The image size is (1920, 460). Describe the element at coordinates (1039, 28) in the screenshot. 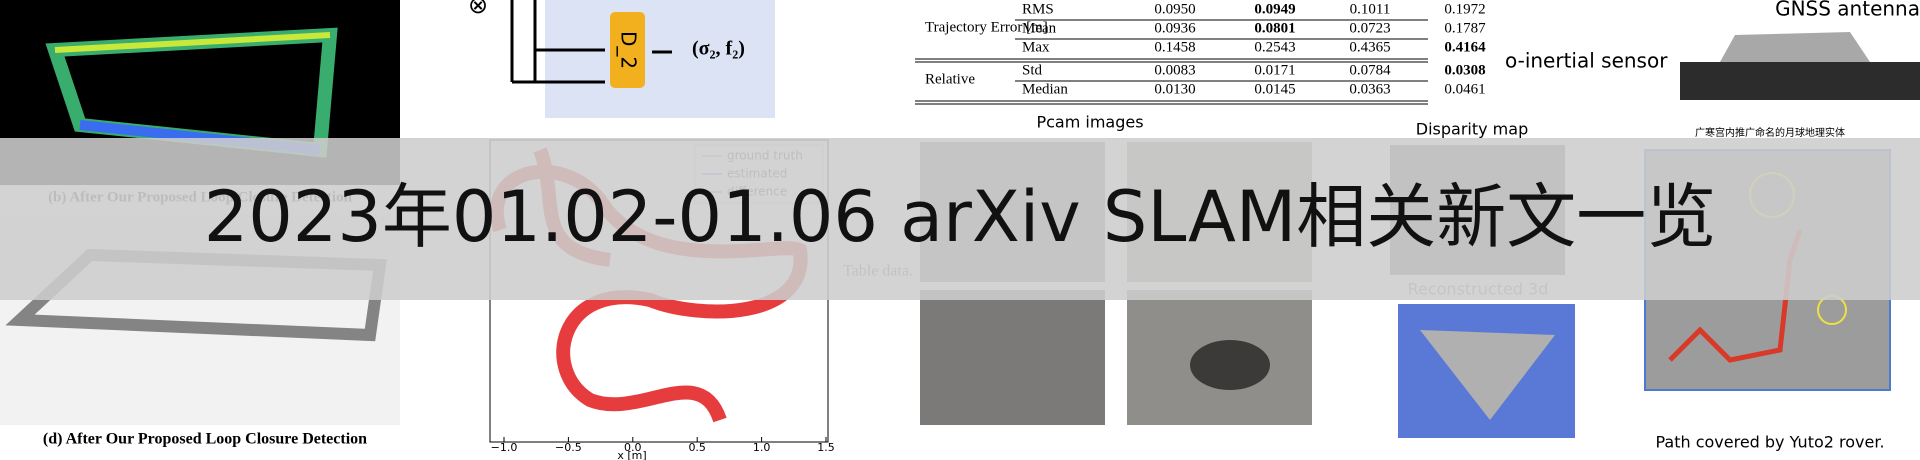

I see `metric-label: Mean` at that location.